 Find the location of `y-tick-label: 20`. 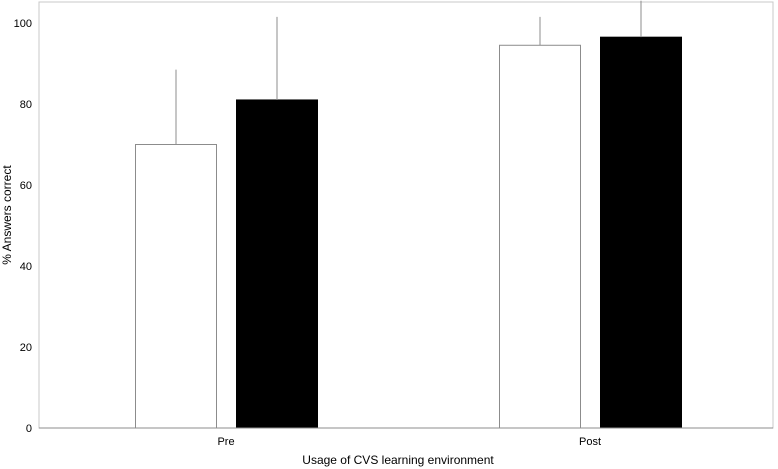

y-tick-label: 20 is located at coordinates (26, 348).